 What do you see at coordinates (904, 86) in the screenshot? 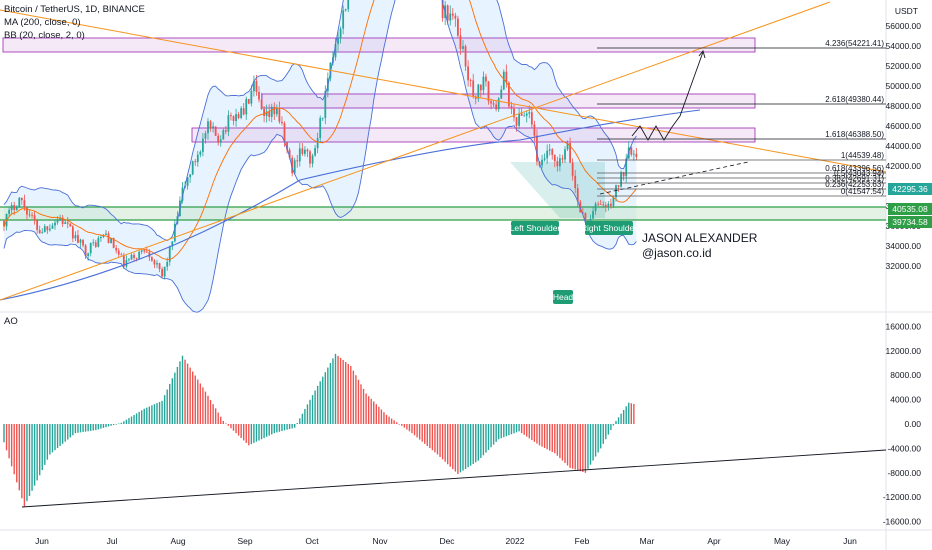
I see `price-tick: 50000.00` at bounding box center [904, 86].